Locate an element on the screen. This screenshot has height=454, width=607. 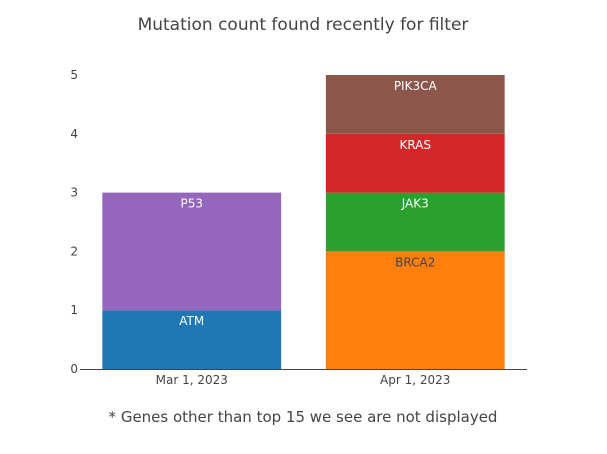
x-tick-label: Mar 1, 2023 is located at coordinates (192, 380).